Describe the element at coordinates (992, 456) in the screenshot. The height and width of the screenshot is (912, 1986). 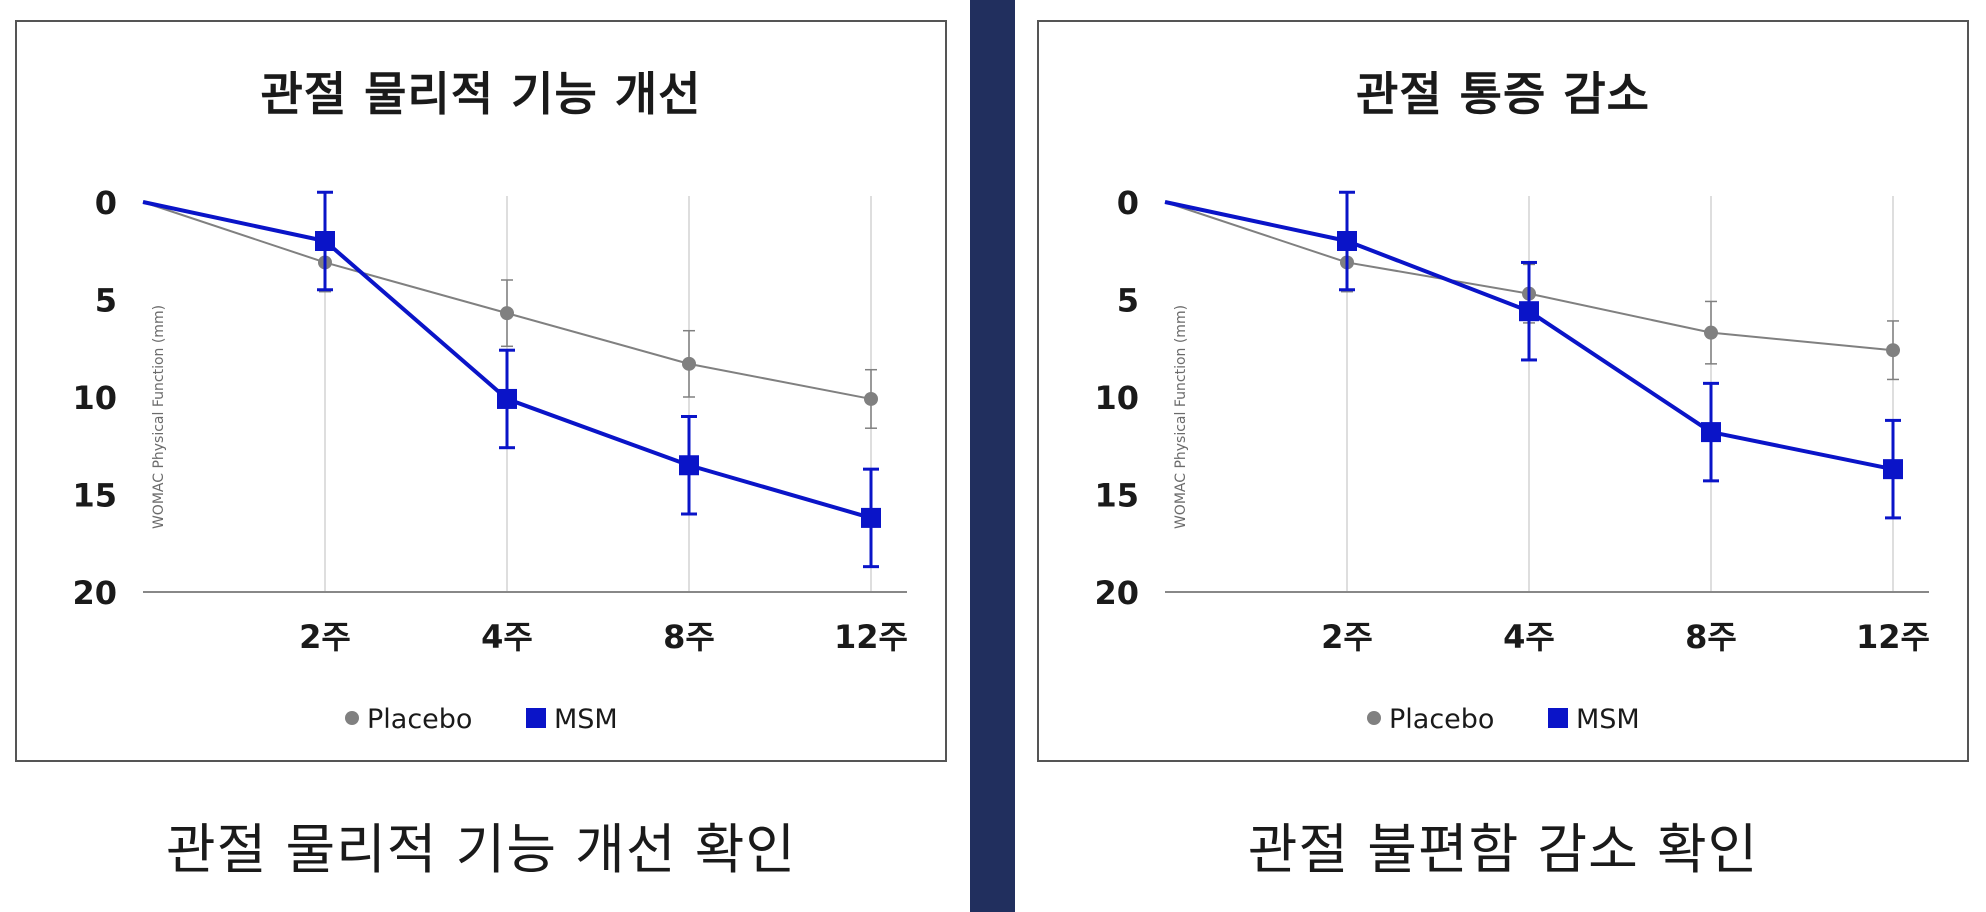
I see `center-divider` at that location.